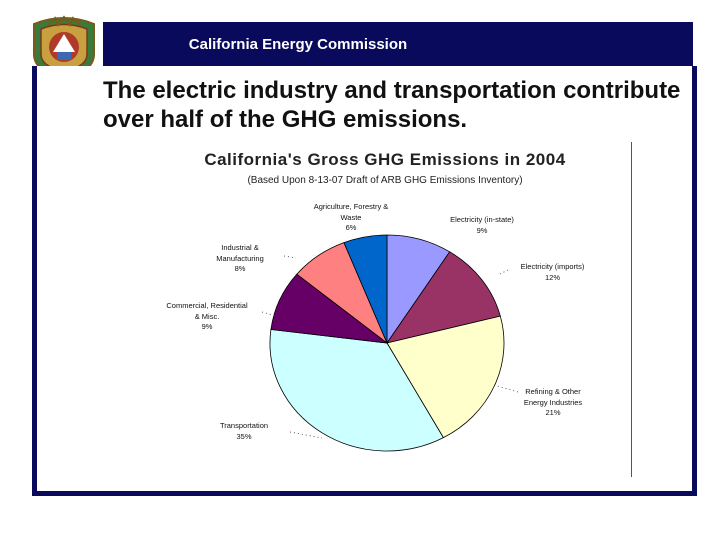  What do you see at coordinates (385, 159) in the screenshot?
I see `chart-title: California's Gross GHG Emissions in 2004` at bounding box center [385, 159].